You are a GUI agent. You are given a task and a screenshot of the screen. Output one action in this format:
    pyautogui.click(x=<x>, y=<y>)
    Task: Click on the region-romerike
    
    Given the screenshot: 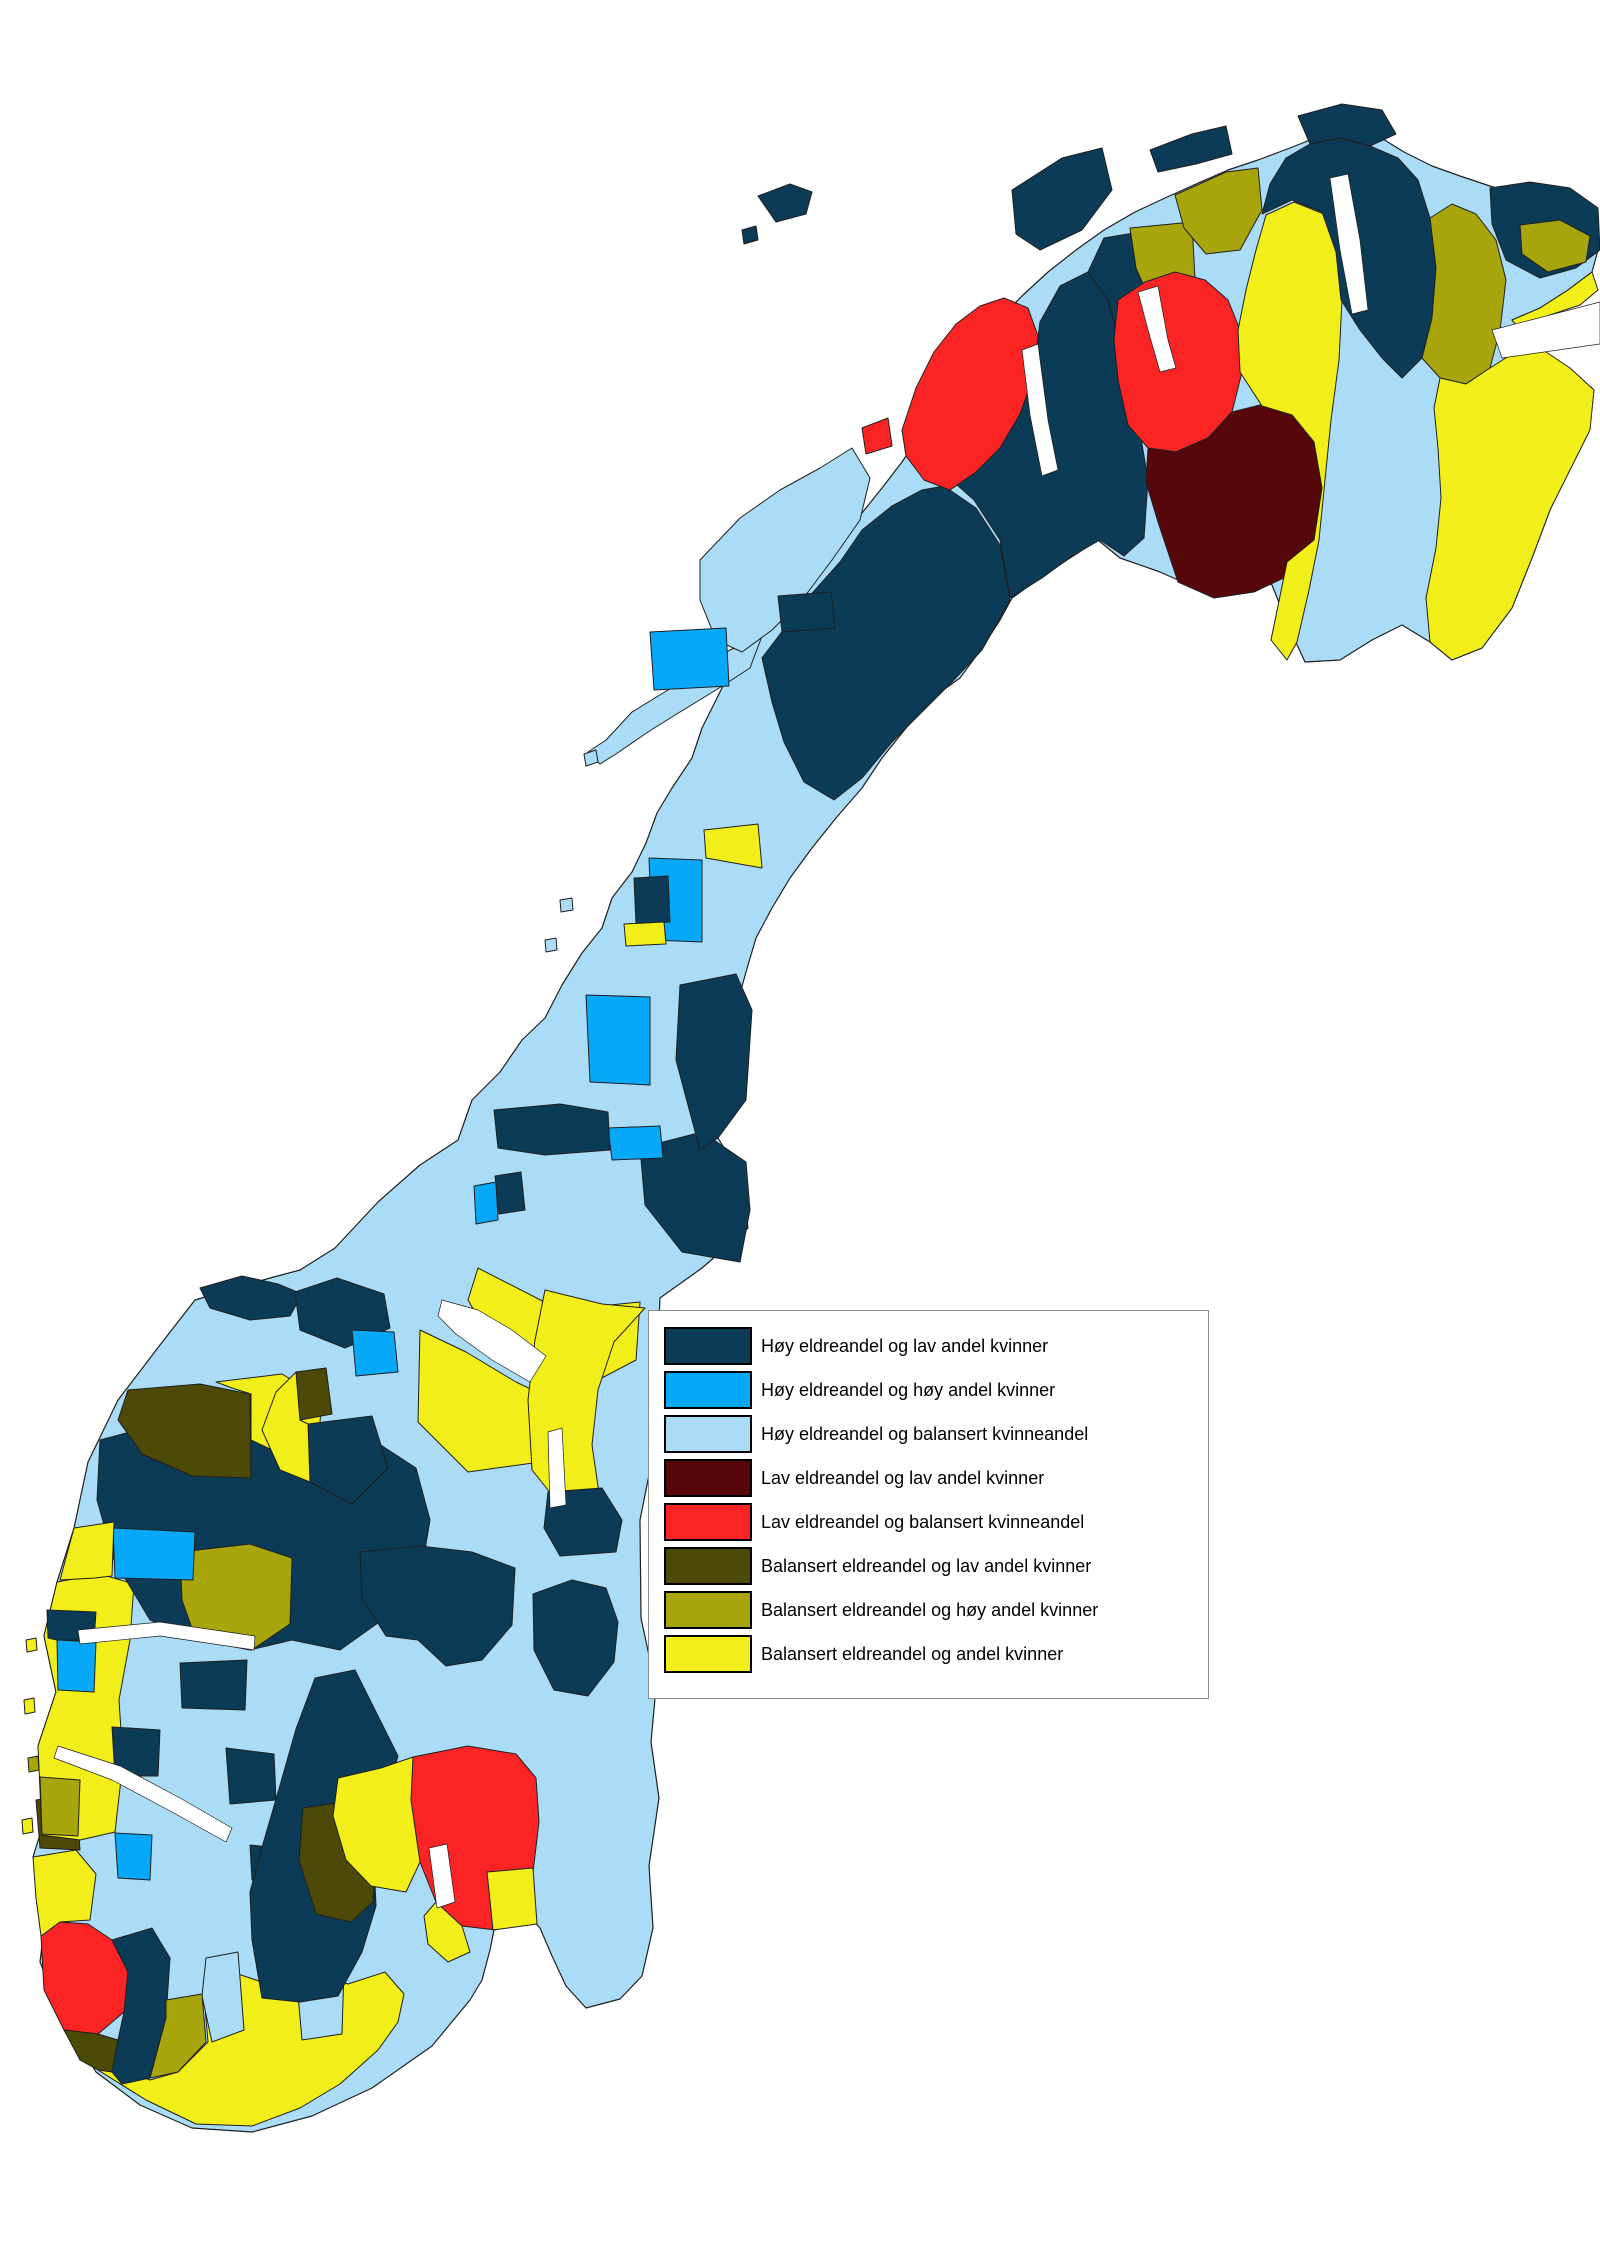 What is the action you would take?
    pyautogui.click(x=512, y=1899)
    